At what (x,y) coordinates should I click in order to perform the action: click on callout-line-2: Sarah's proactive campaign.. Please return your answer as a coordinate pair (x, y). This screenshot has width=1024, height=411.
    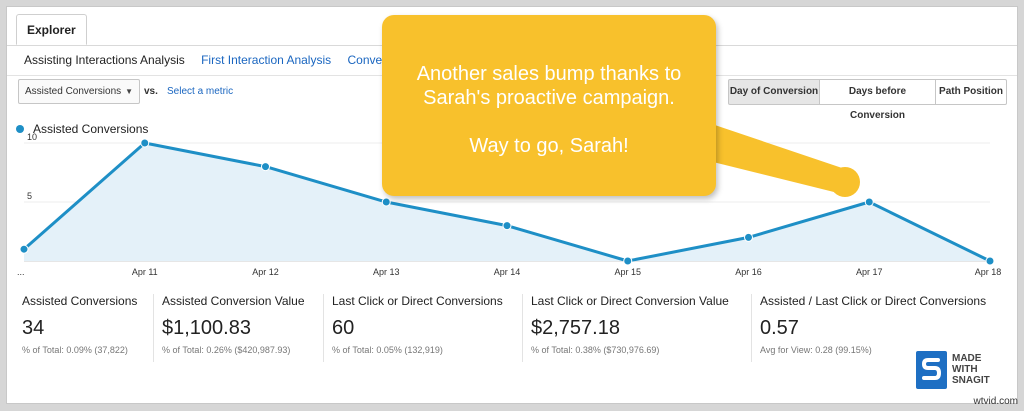
    Looking at the image, I should click on (549, 98).